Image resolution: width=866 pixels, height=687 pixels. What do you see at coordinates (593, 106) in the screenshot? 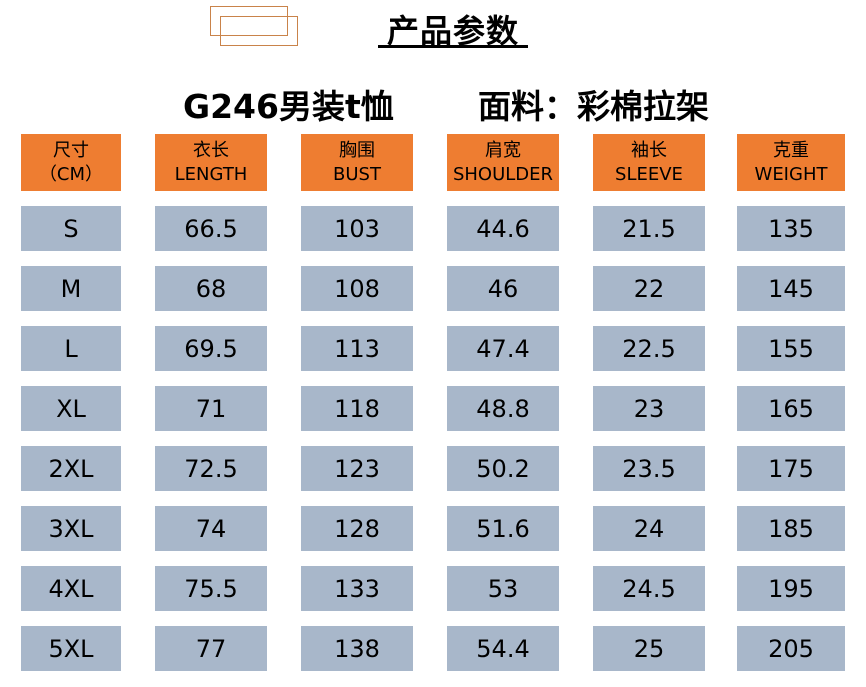
I see `fabric-info: 面料：彩棉拉架` at bounding box center [593, 106].